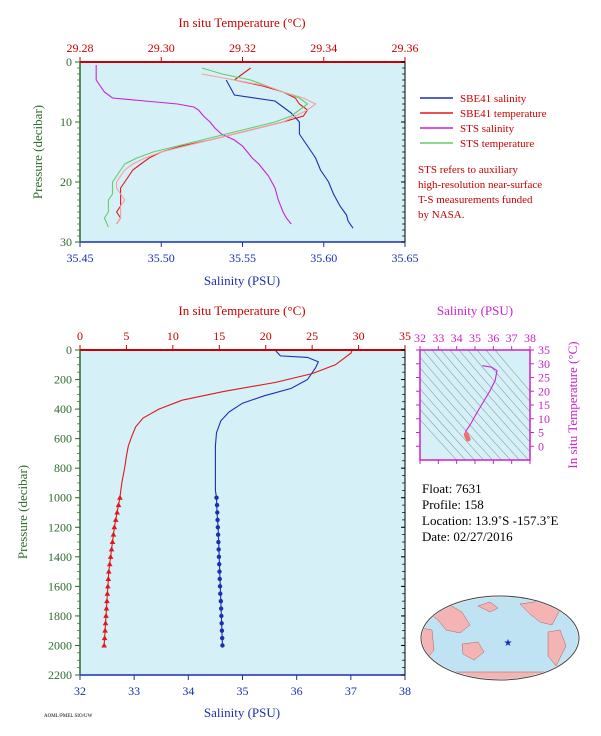 This screenshot has width=601, height=736. Describe the element at coordinates (80, 48) in the screenshot. I see `top-temp-tick-label: 29.28` at that location.